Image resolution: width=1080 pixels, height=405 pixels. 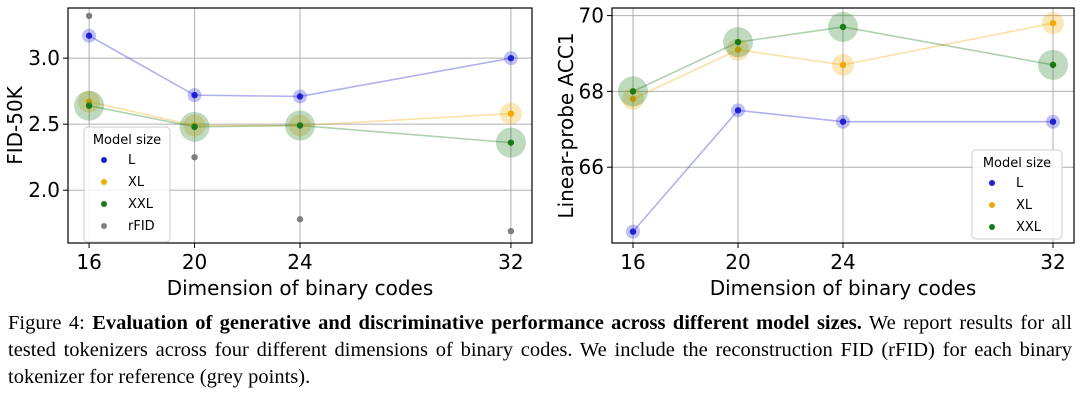 I want to click on y-tick-label: 70, so click(x=591, y=16).